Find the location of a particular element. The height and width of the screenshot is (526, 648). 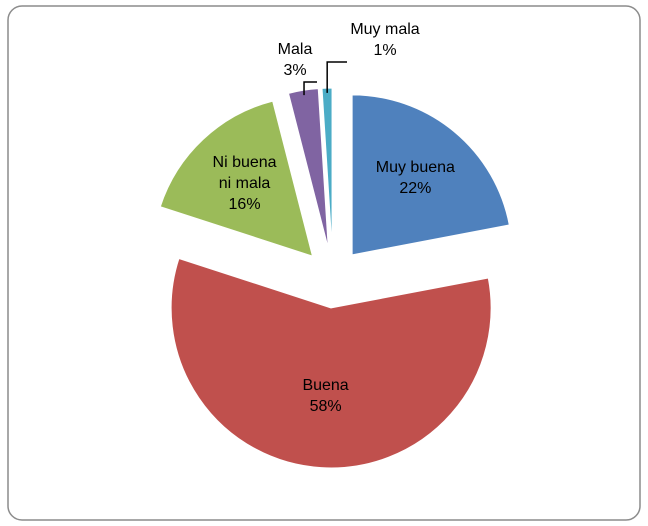

value-label: 16% is located at coordinates (244, 205).